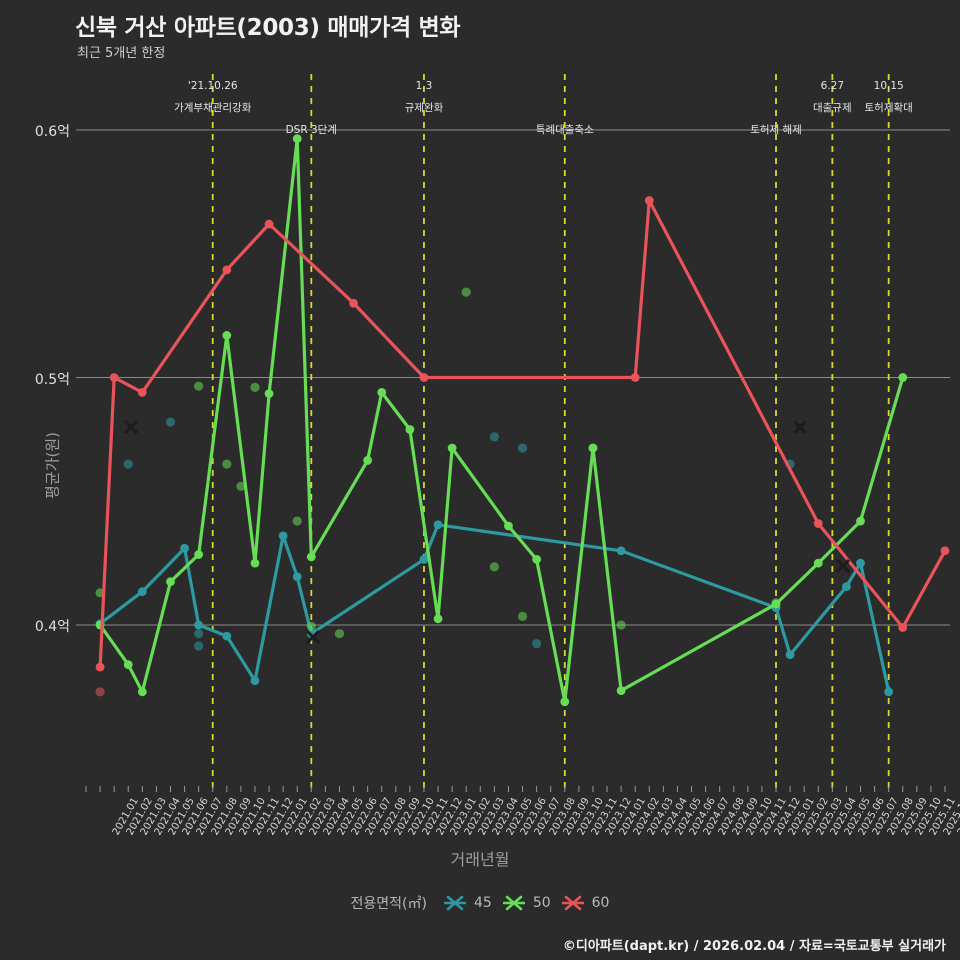 The width and height of the screenshot is (960, 960). I want to click on annotation-label: 토허제 해제, so click(776, 130).